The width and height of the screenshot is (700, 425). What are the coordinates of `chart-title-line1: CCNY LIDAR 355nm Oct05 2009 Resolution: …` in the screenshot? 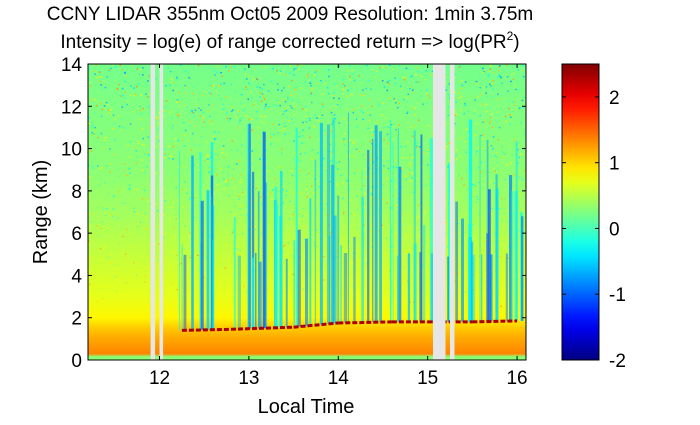 It's located at (290, 14).